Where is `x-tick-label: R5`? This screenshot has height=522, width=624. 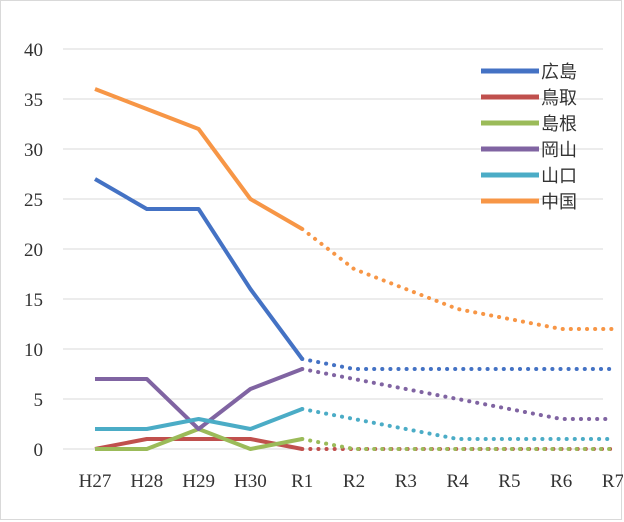
x-tick-label: R5 is located at coordinates (509, 481).